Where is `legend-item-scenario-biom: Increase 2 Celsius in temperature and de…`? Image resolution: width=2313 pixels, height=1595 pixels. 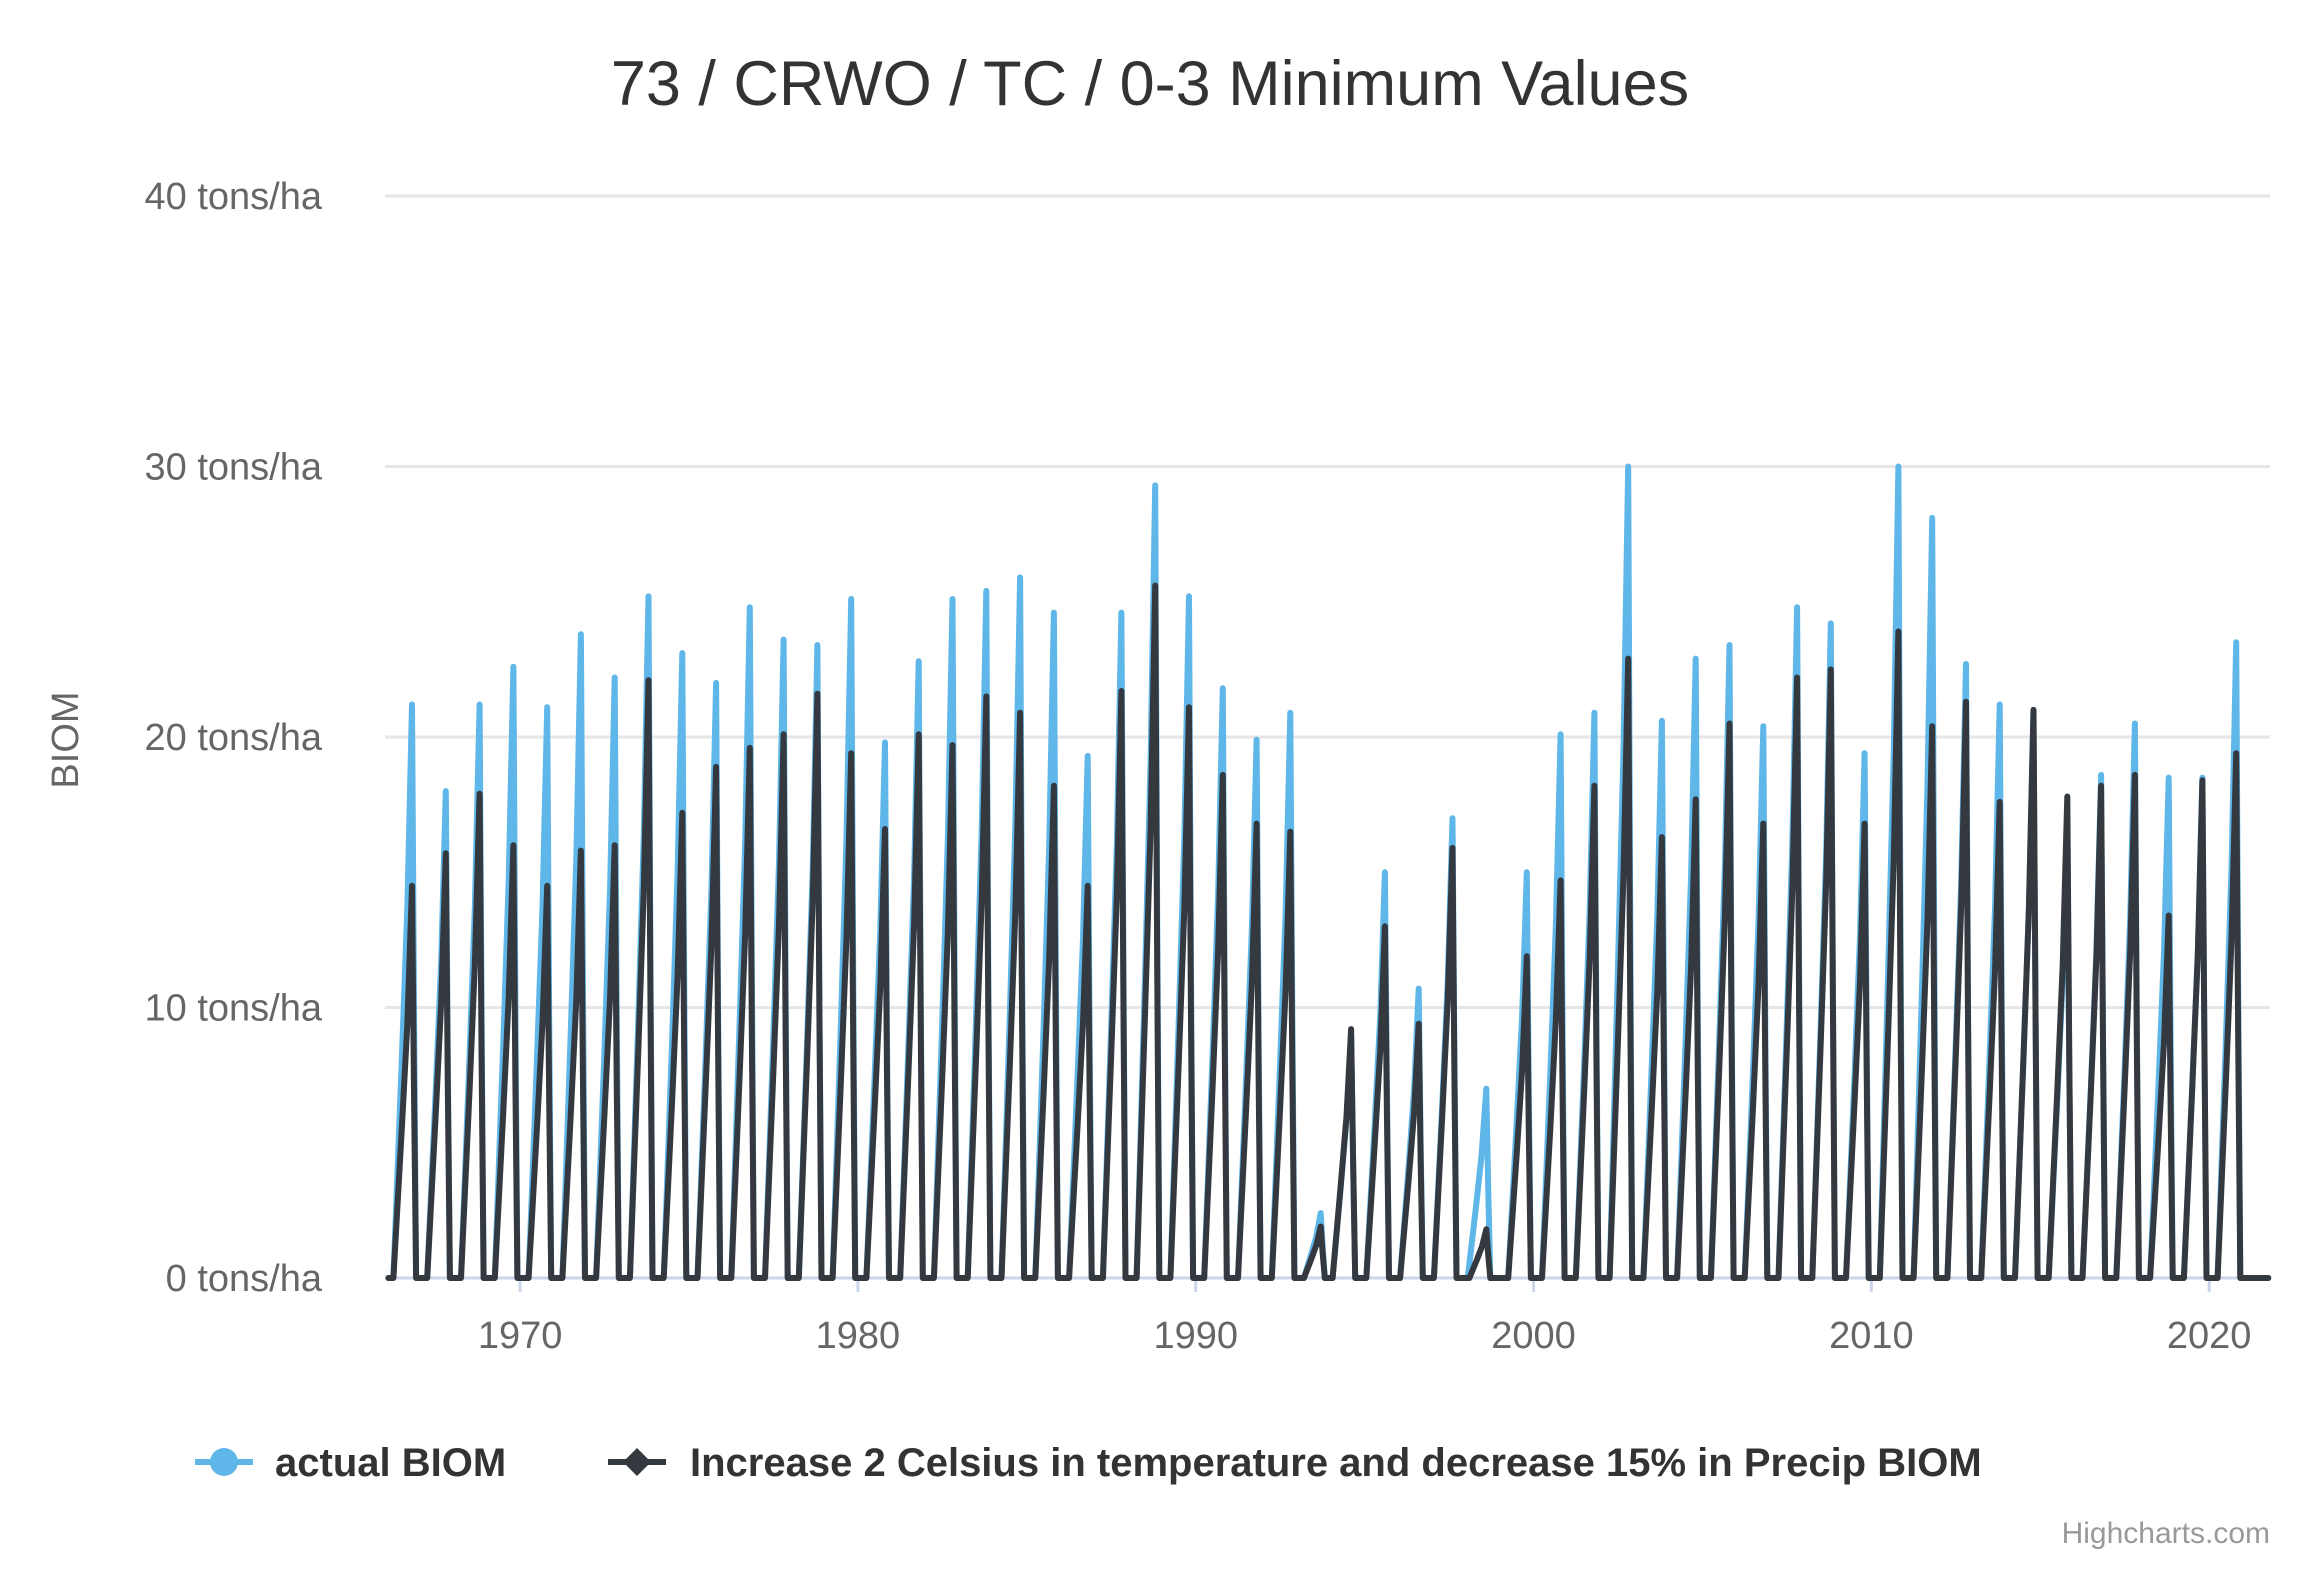 legend-item-scenario-biom: Increase 2 Celsius in temperature and de… is located at coordinates (1295, 1463).